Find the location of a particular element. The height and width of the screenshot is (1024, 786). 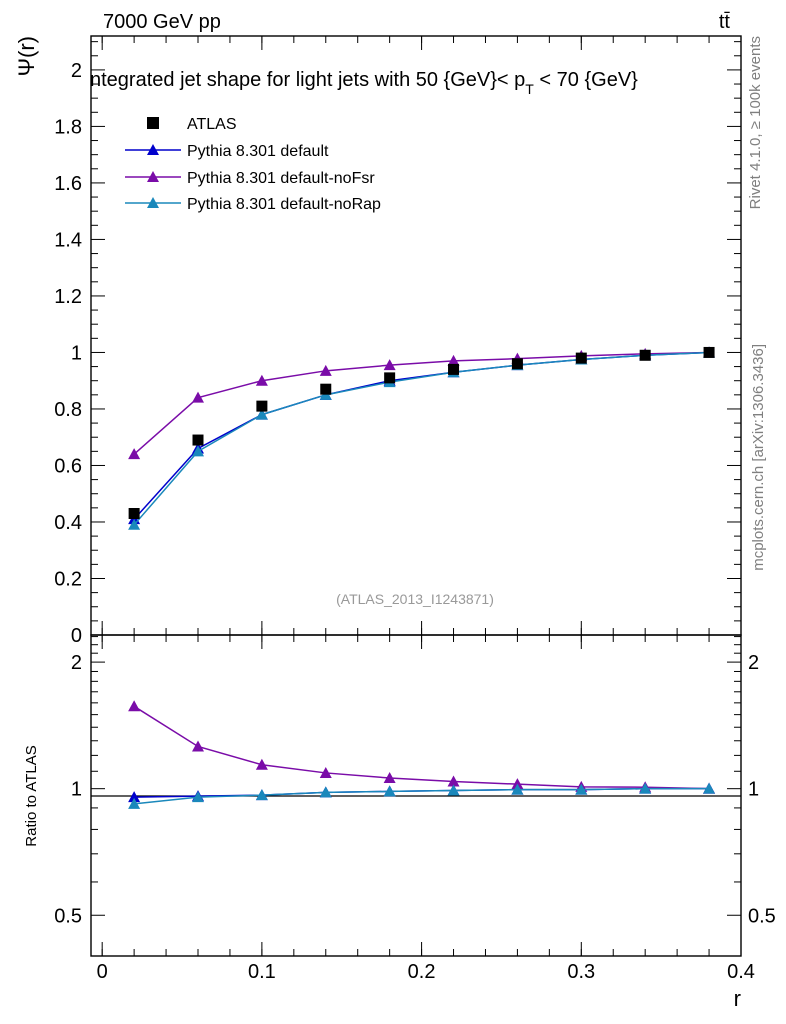

chart-title-subscript: T is located at coordinates (529, 89).